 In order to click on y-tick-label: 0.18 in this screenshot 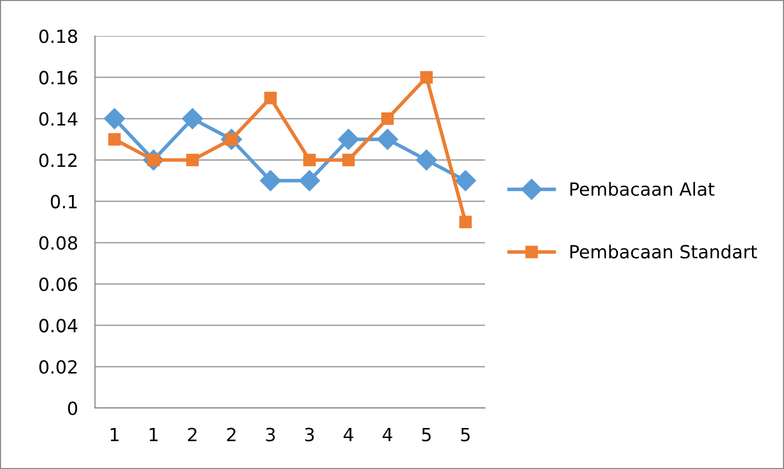, I will do `click(58, 36)`.